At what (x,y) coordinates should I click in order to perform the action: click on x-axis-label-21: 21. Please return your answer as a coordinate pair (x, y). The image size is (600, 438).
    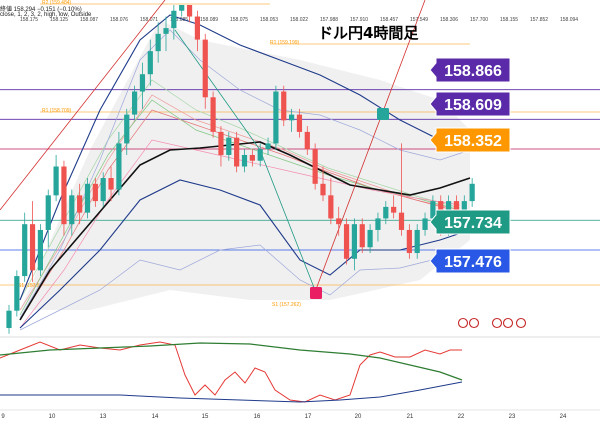
    Looking at the image, I should click on (410, 417).